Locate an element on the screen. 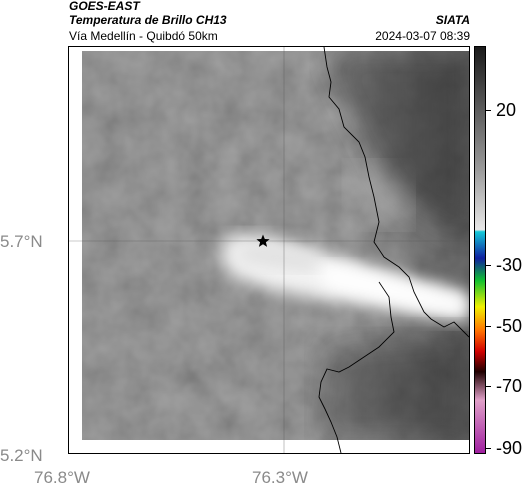 This screenshot has width=526, height=491. municipal-boundary is located at coordinates (356, 367).